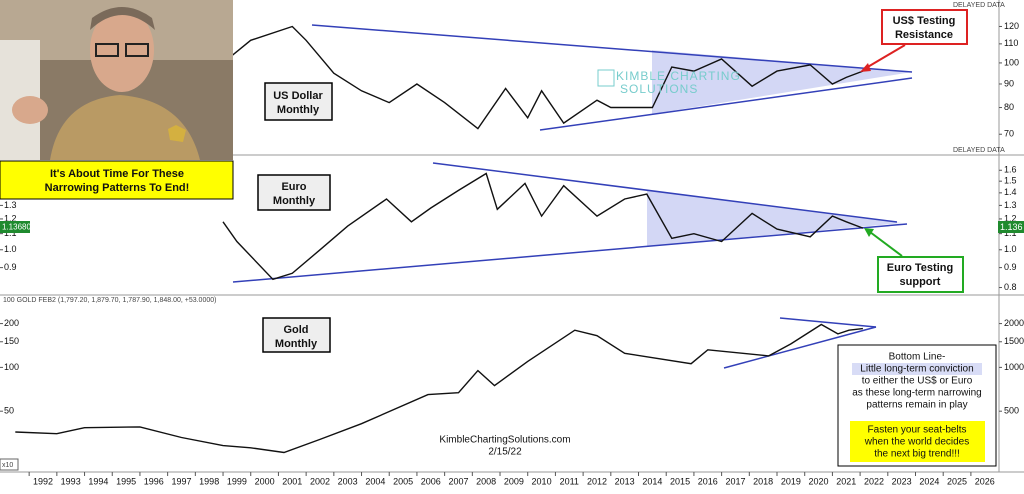 This screenshot has width=1024, height=494. Describe the element at coordinates (98, 481) in the screenshot. I see `x-tick-label: 1994` at that location.